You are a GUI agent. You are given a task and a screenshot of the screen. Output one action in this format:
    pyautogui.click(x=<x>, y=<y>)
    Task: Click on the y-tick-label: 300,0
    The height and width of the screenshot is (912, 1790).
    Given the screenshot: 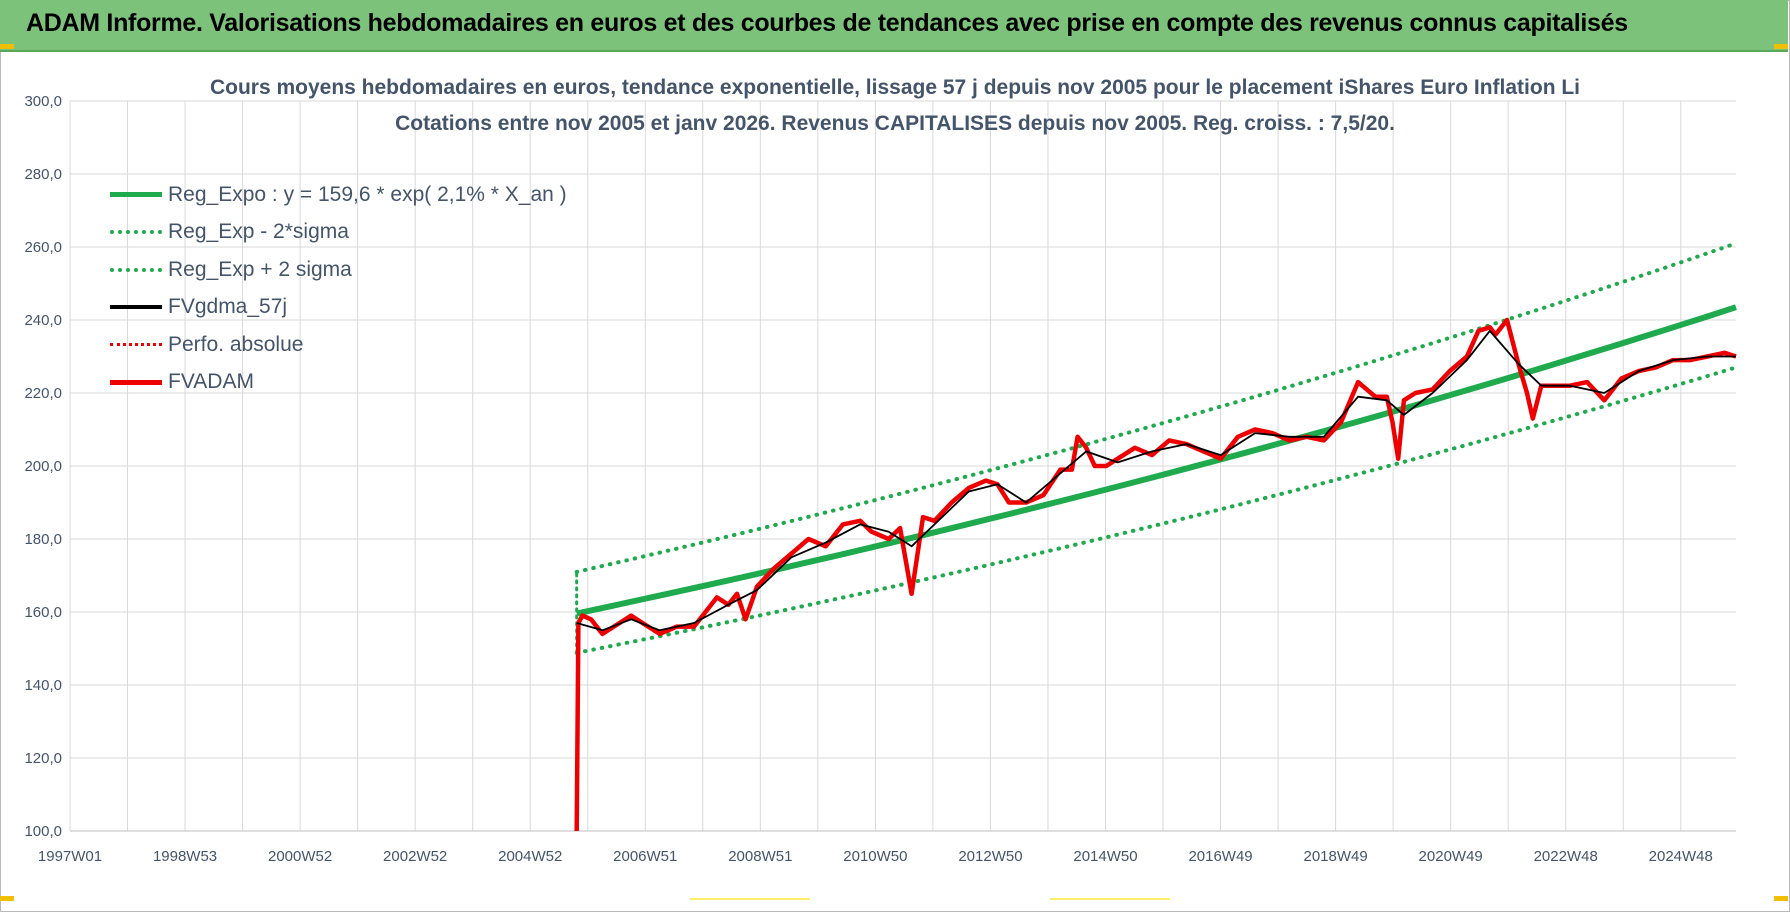 What is the action you would take?
    pyautogui.click(x=43, y=101)
    